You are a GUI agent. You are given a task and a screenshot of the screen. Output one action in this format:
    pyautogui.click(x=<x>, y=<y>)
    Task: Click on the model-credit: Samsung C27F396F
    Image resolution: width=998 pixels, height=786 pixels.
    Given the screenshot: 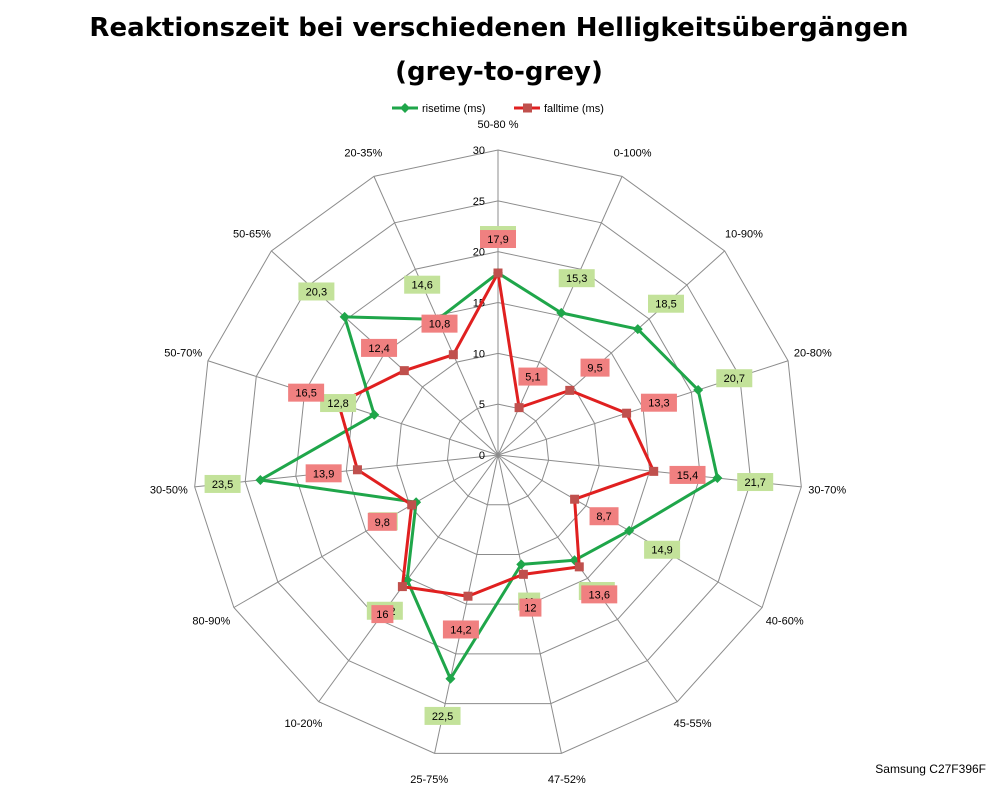 What is the action you would take?
    pyautogui.click(x=930, y=769)
    